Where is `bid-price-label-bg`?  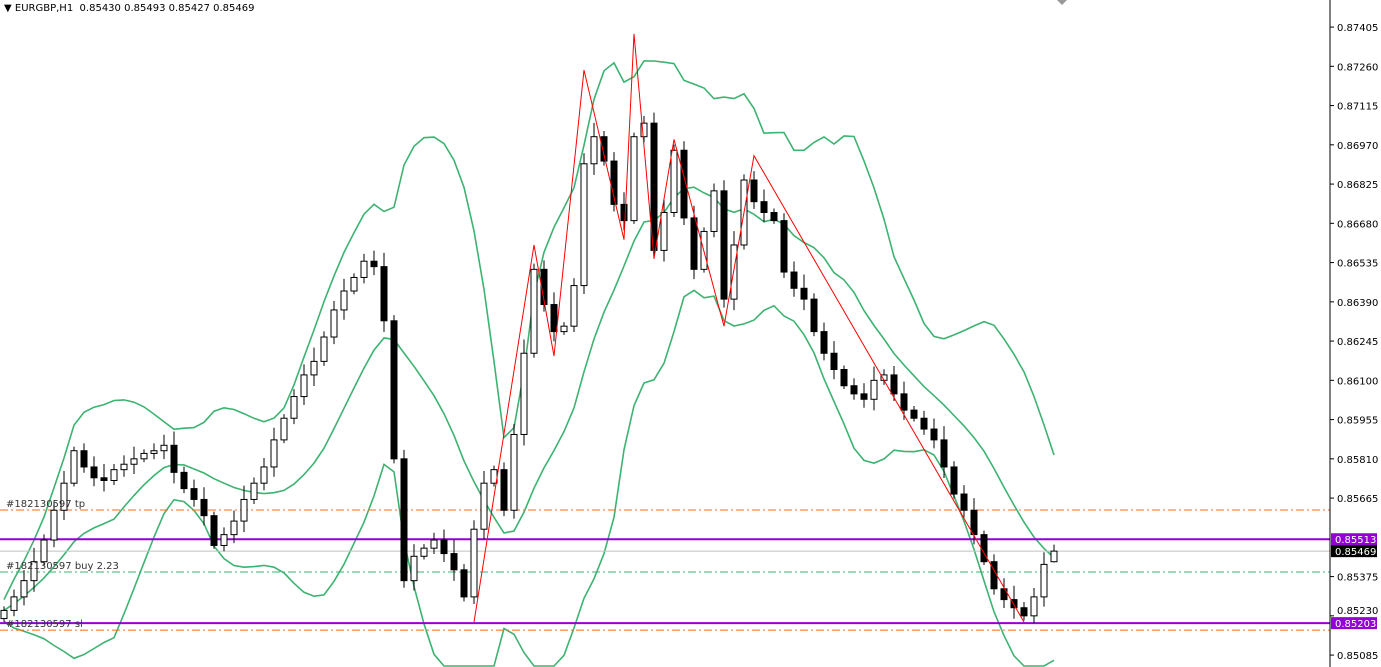 bid-price-label-bg is located at coordinates (1354, 551).